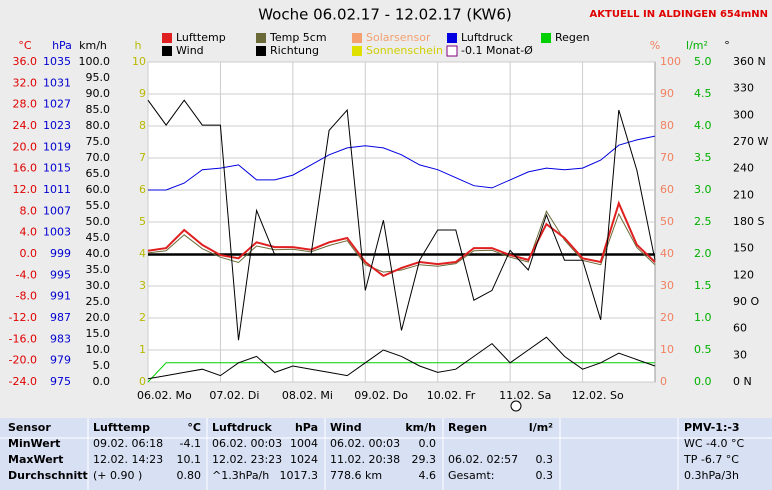 This screenshot has height=490, width=772. I want to click on y-tick-label: 999, so click(60, 253).